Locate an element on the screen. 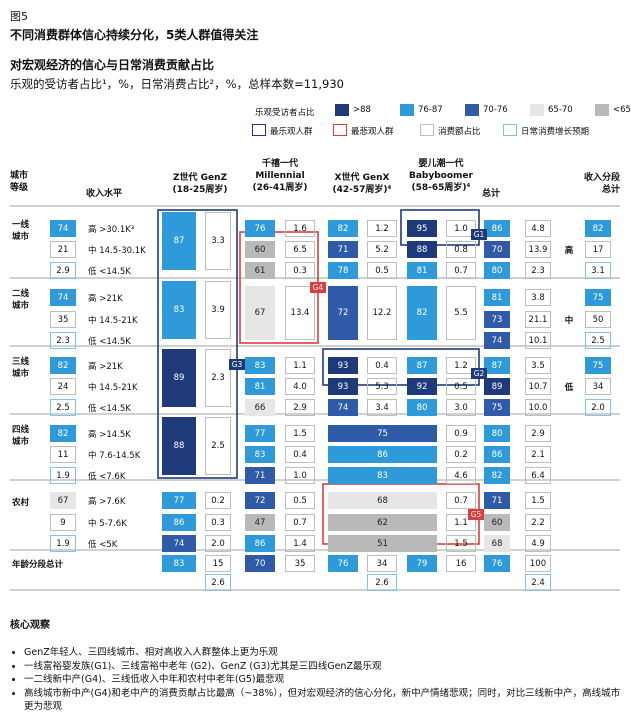  row-label-9: 高 >14.5K is located at coordinates (109, 434).